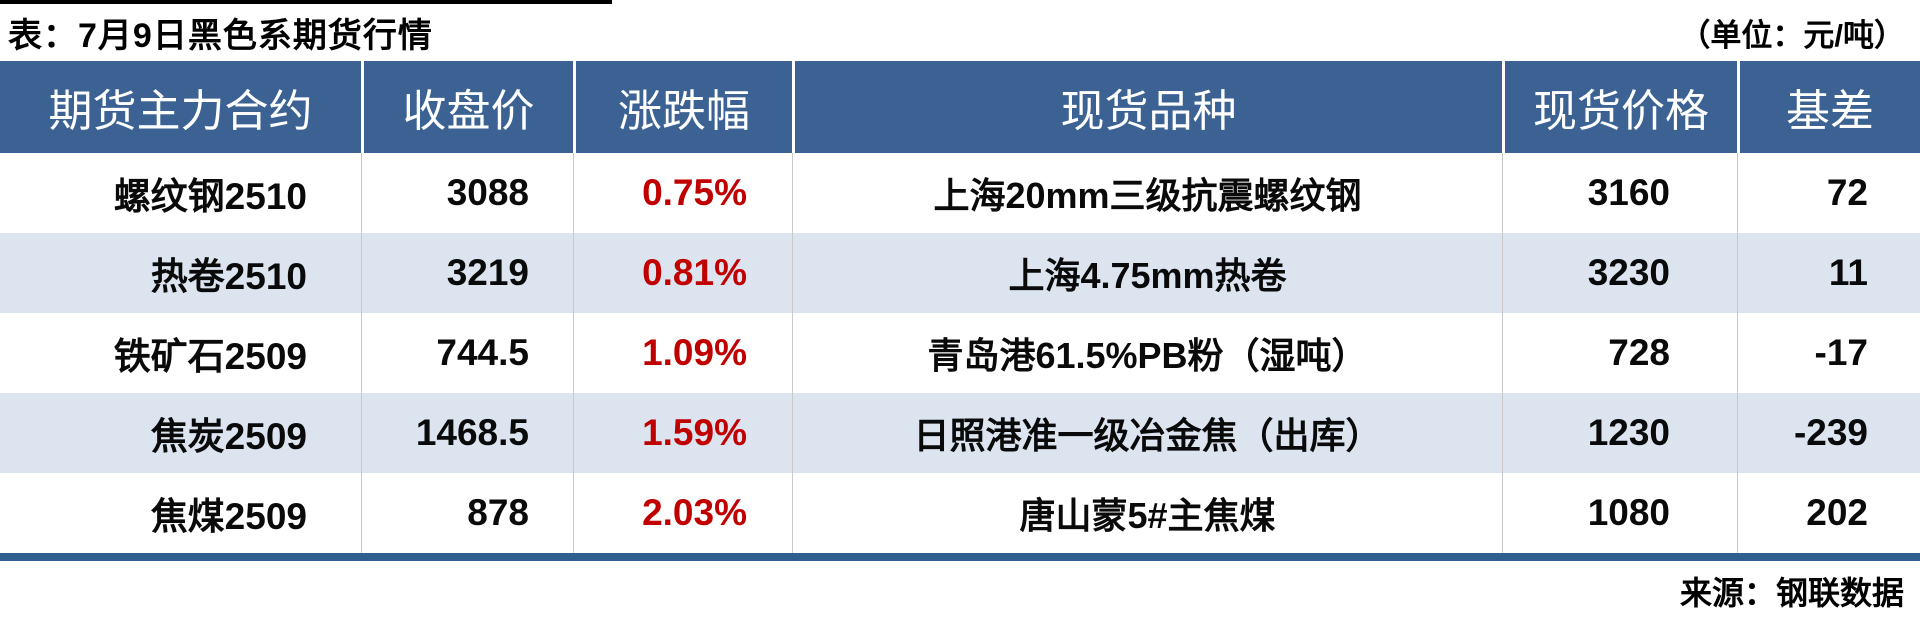 This screenshot has height=620, width=1920. I want to click on header-cell-spot-price: 现货价格, so click(1619, 107).